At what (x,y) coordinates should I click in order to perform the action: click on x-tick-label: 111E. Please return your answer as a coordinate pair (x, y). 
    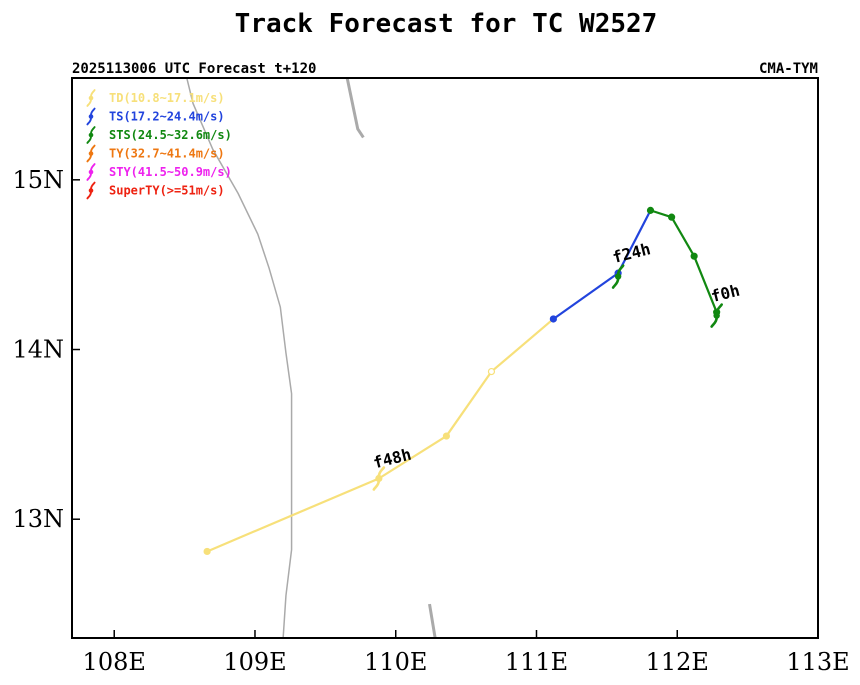
    Looking at the image, I should click on (536, 662).